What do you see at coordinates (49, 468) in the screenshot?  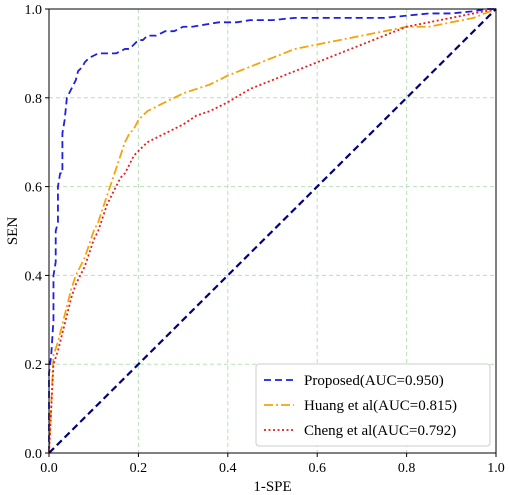 I see `x-tick-label-0: 0.0` at bounding box center [49, 468].